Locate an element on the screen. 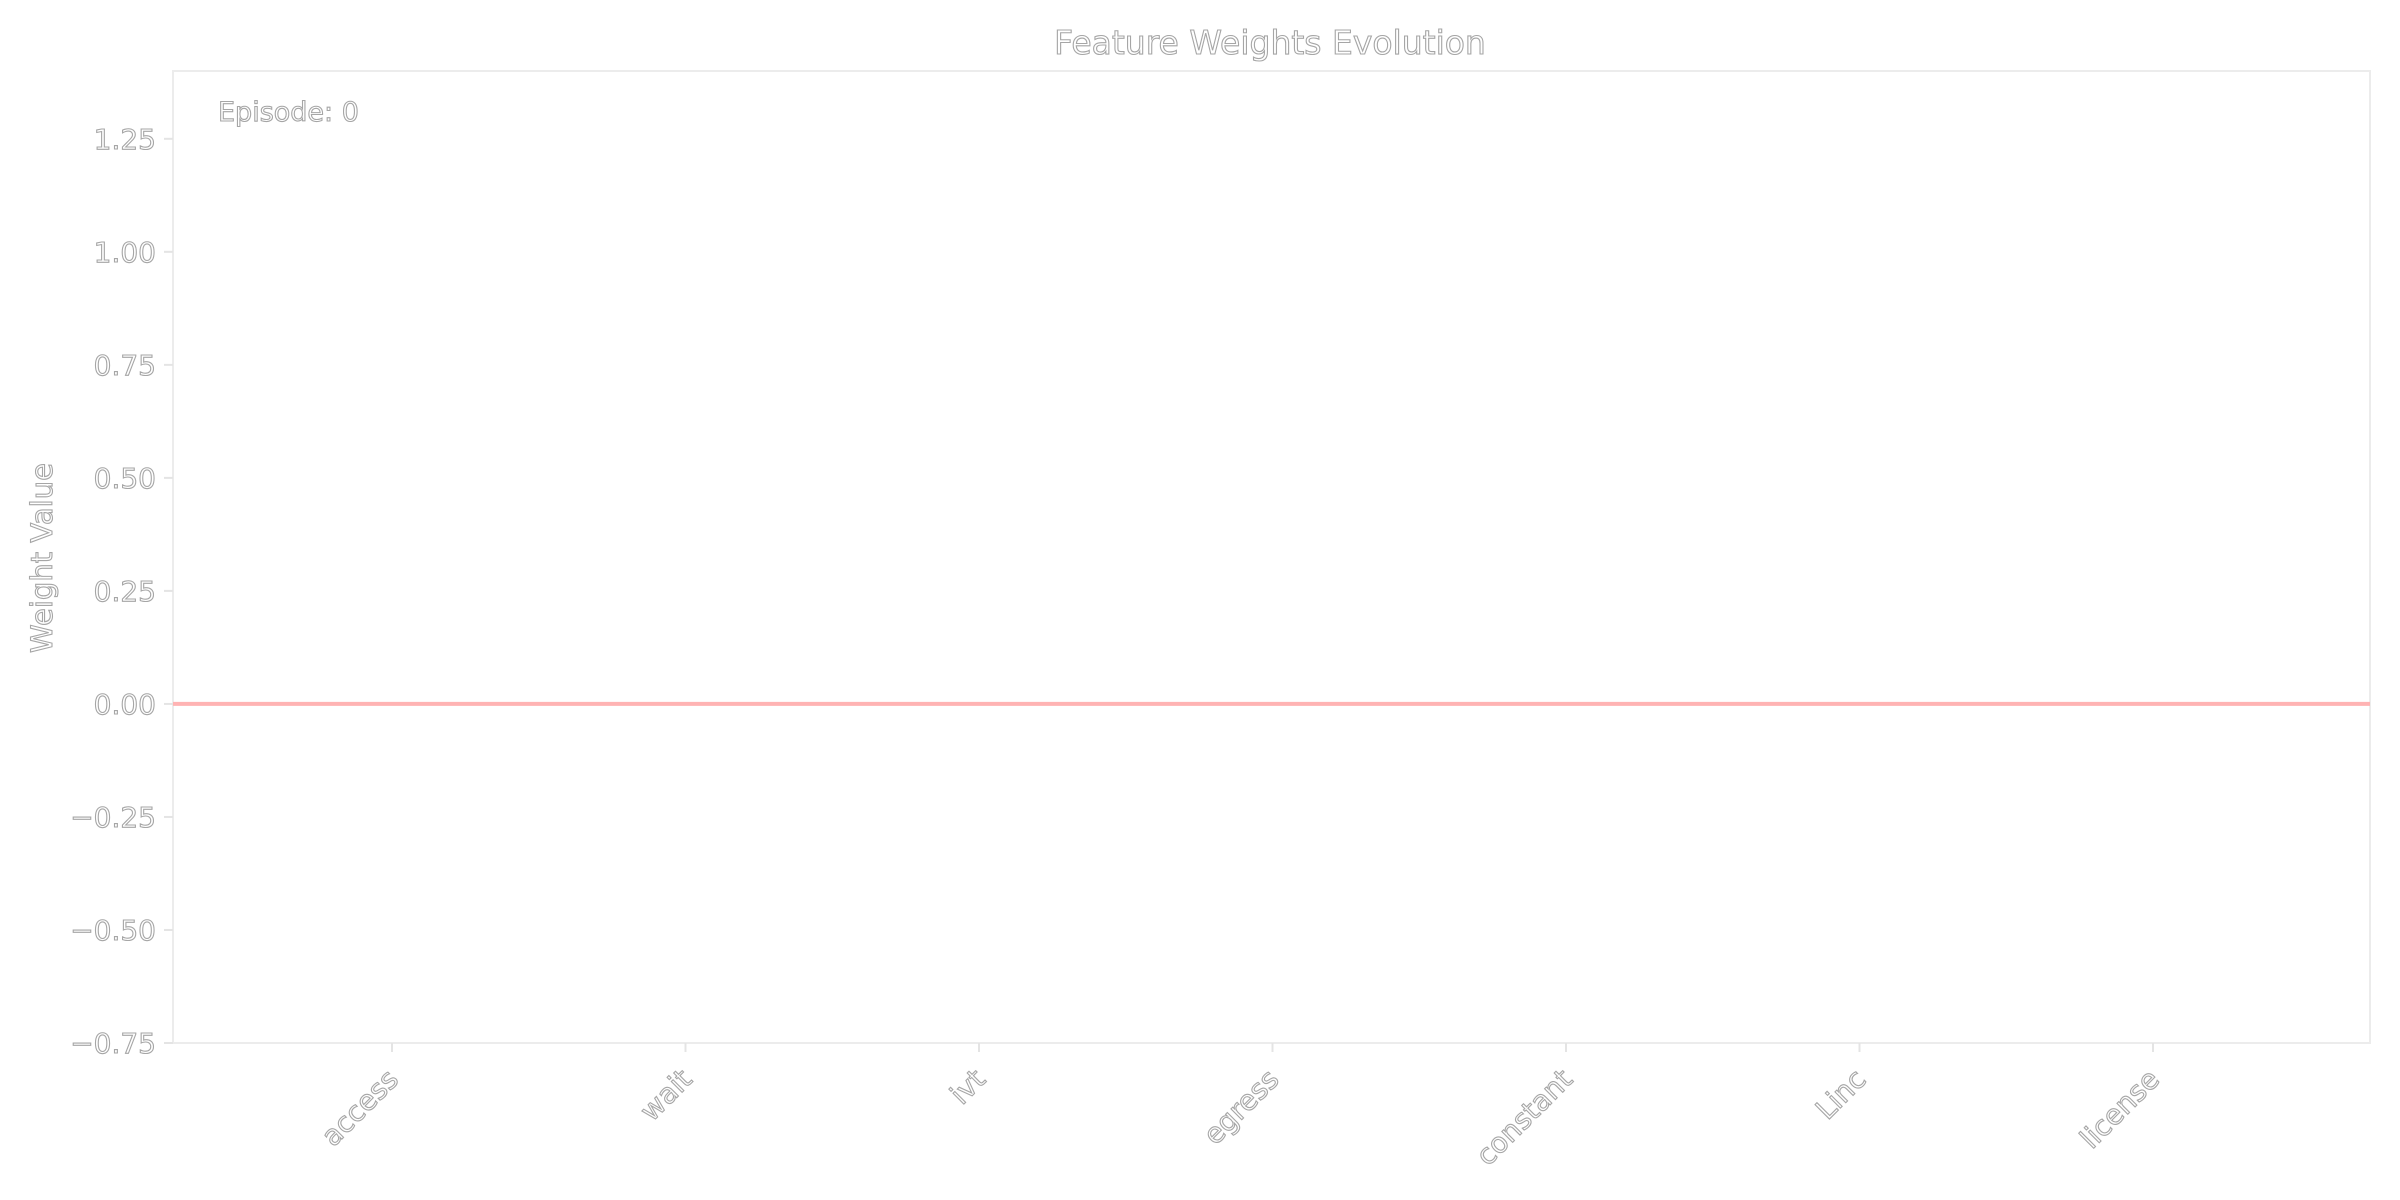 The image size is (2400, 1200). y-tick-label: 1.00 is located at coordinates (125, 252).